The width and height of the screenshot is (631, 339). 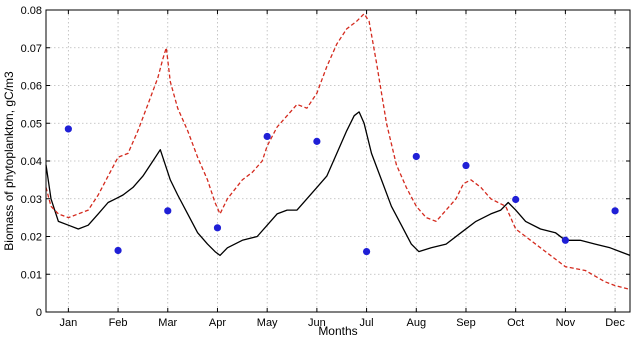 What do you see at coordinates (31, 11) in the screenshot?
I see `y-tick-label: 0.08` at bounding box center [31, 11].